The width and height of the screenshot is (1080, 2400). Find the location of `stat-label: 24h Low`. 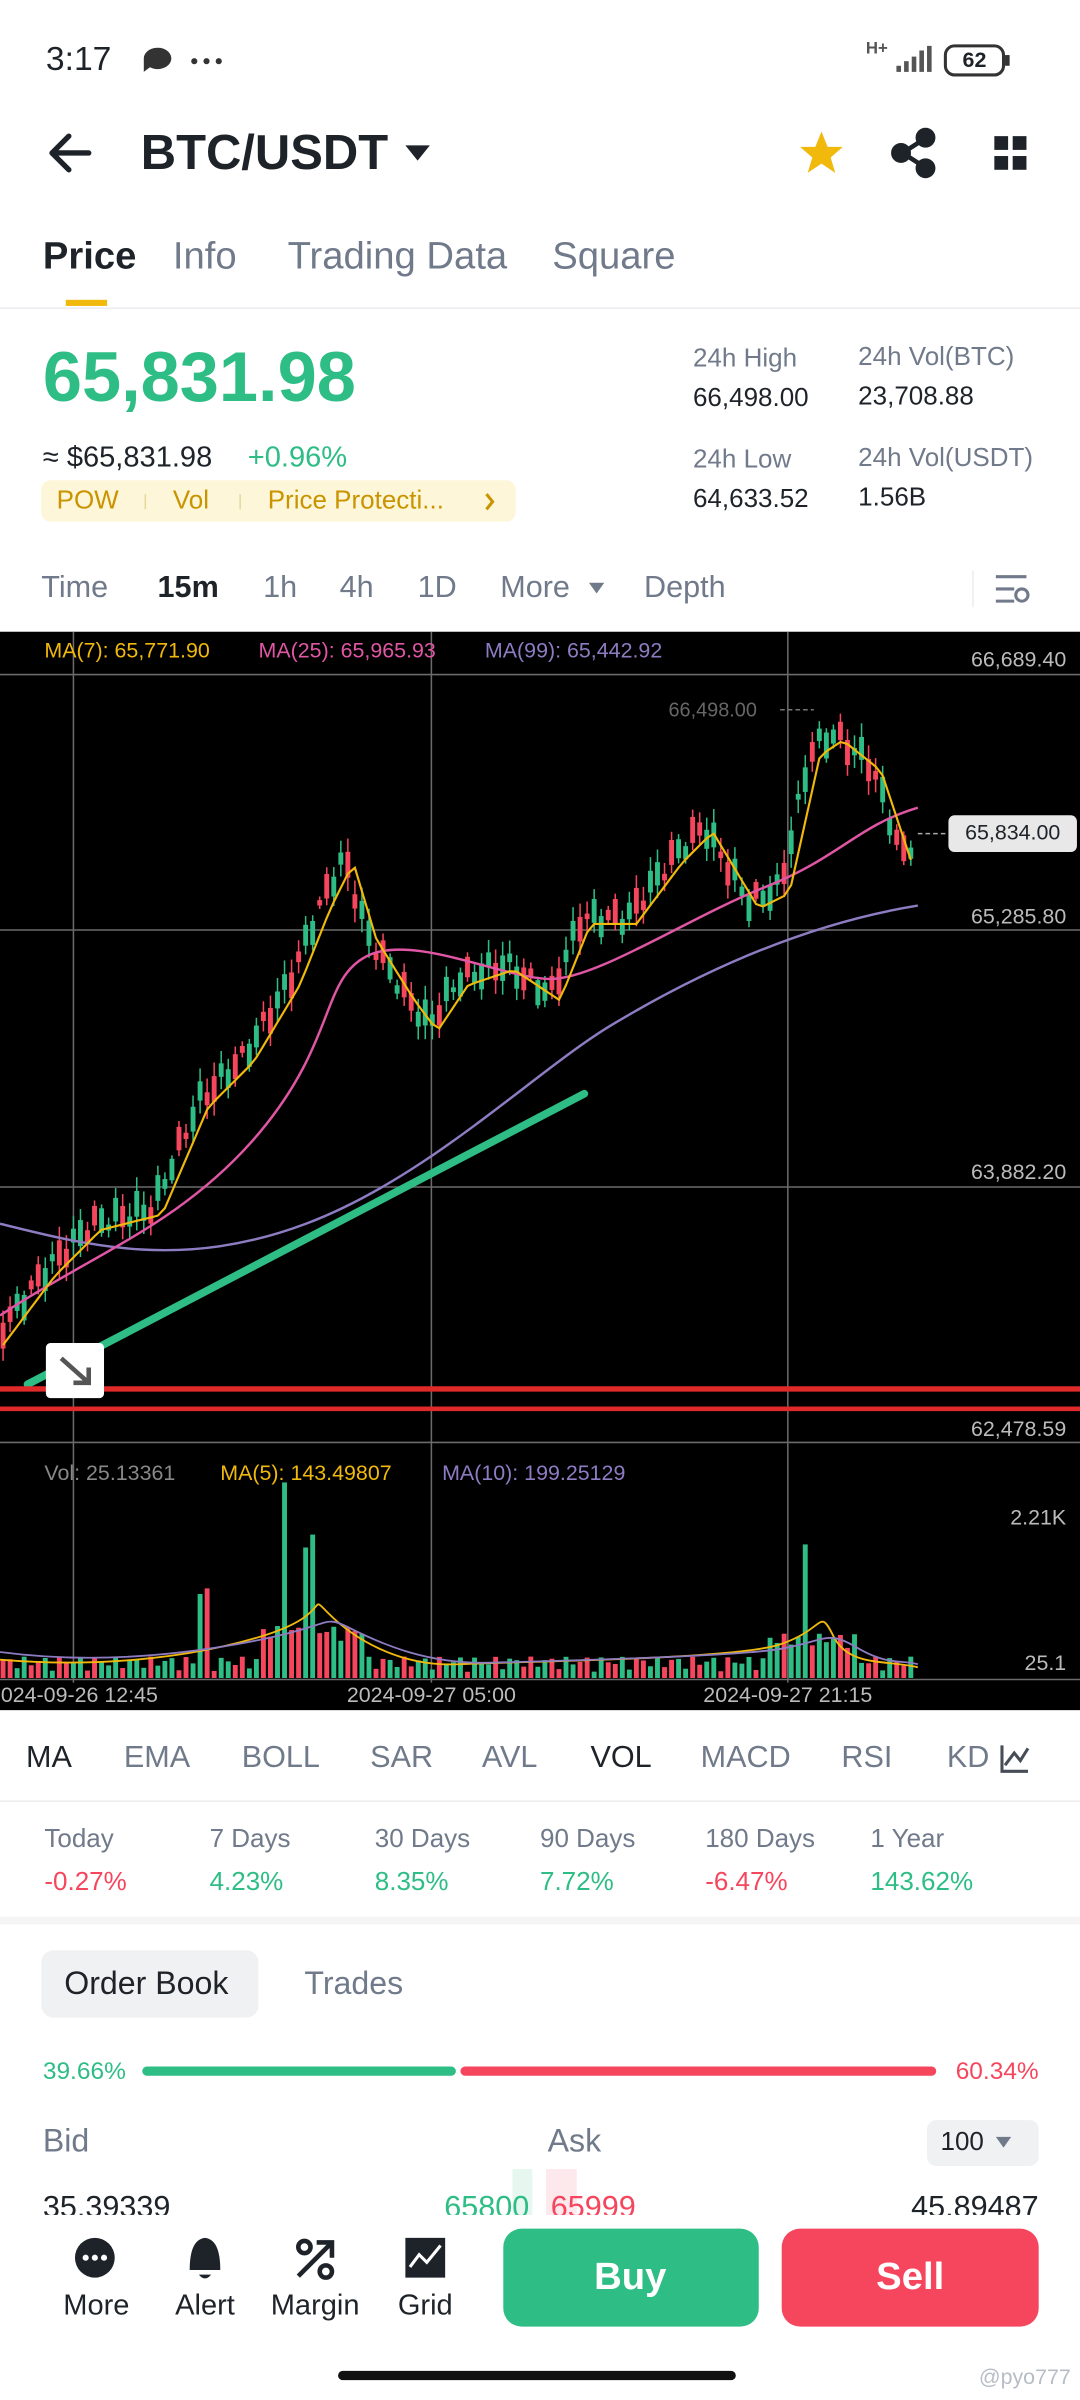

stat-label: 24h Low is located at coordinates (742, 458).